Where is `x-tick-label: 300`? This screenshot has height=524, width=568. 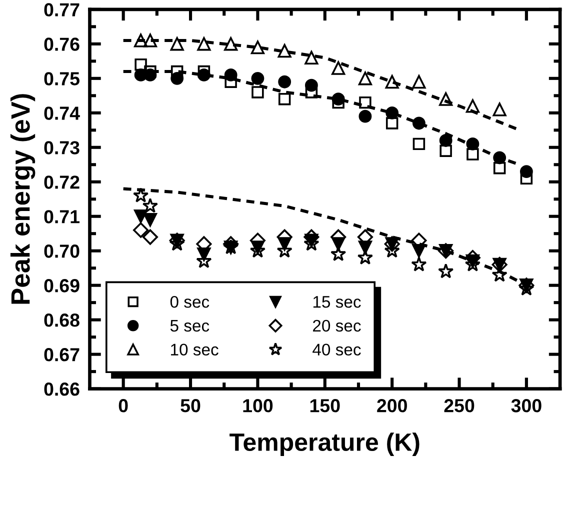
x-tick-label: 300 is located at coordinates (526, 405).